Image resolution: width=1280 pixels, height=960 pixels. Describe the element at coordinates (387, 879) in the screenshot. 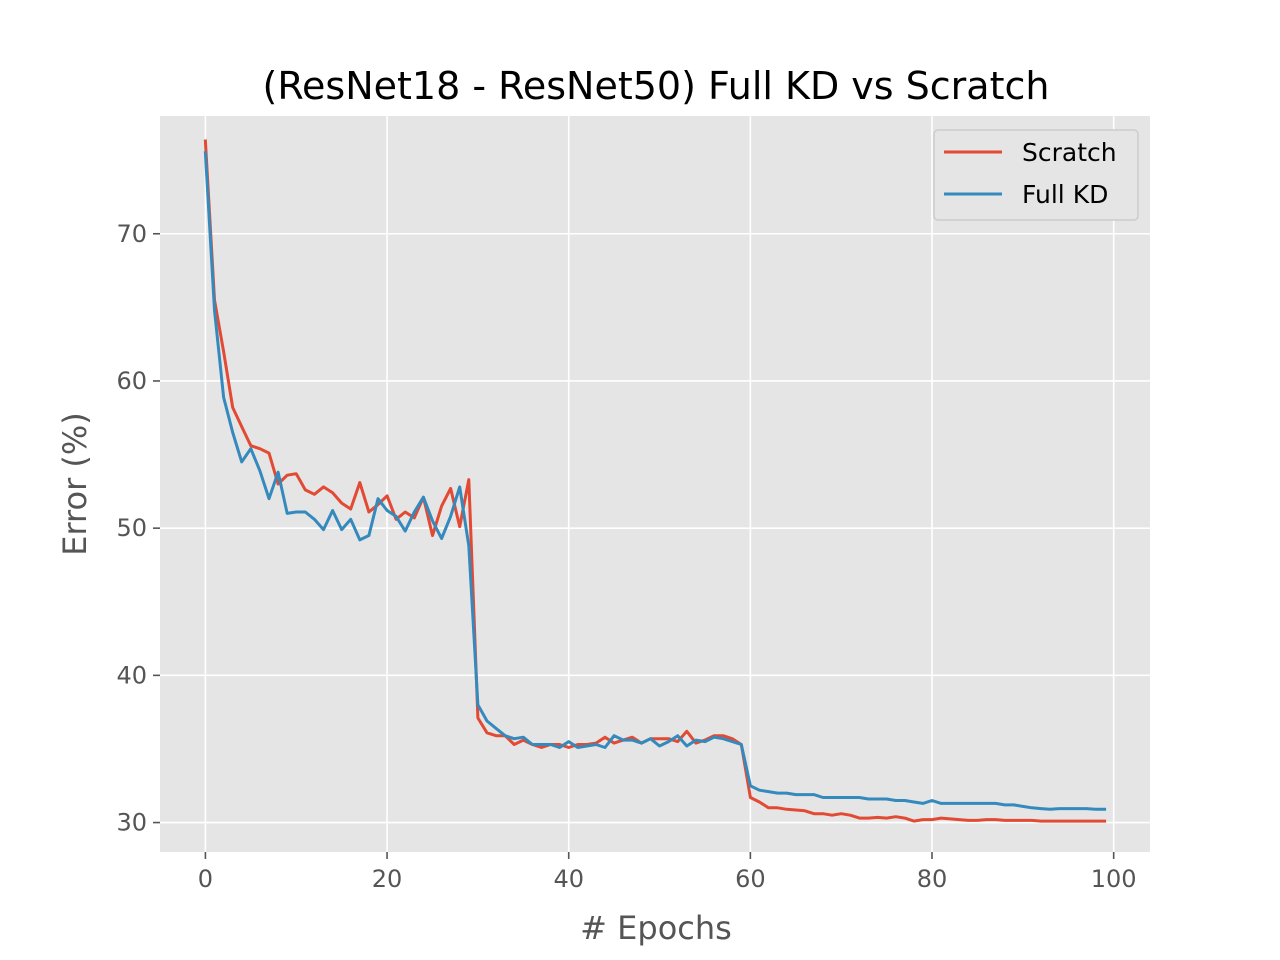

I see `x-tick-label: 20` at that location.